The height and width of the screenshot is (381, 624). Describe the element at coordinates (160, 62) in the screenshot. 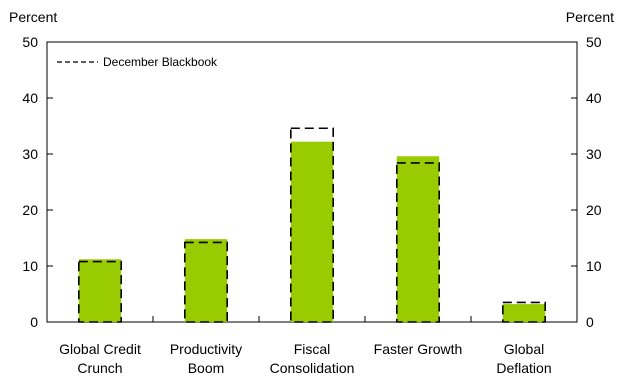

I see `legend-label: December Blackbook` at that location.